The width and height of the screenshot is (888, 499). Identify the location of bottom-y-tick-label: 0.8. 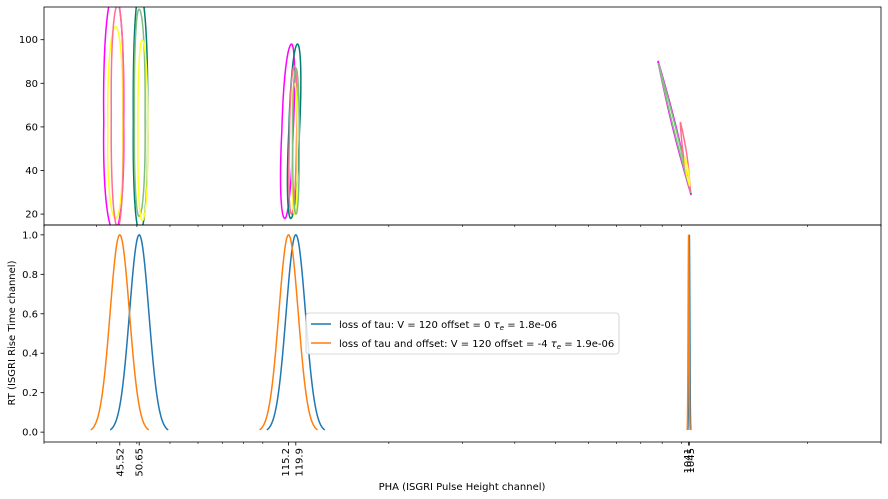
(30, 275).